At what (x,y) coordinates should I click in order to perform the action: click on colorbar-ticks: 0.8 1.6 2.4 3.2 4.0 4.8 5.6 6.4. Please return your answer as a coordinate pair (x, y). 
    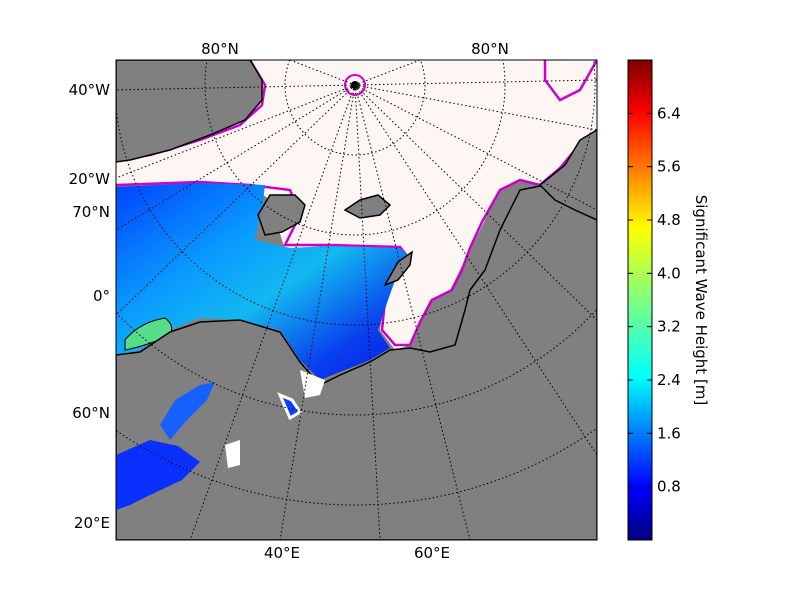
    Looking at the image, I should click on (654, 300).